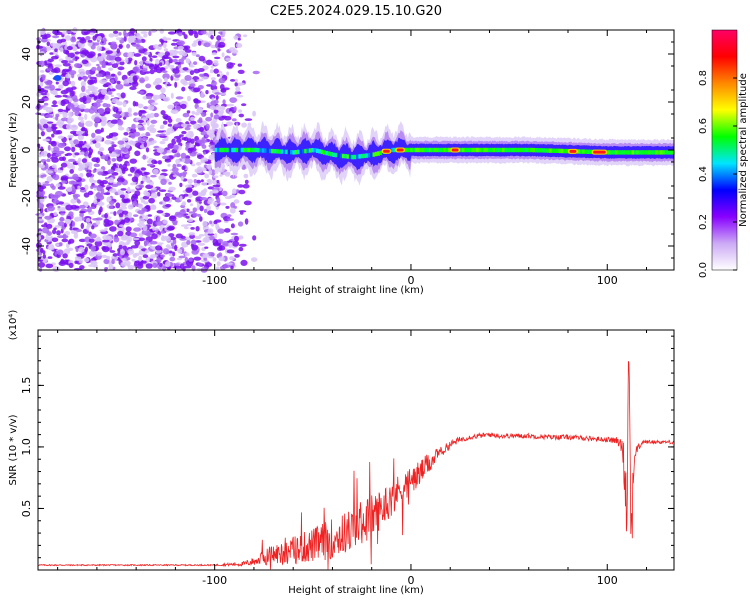 The height and width of the screenshot is (600, 750). Describe the element at coordinates (13, 325) in the screenshot. I see `snr-y-multiplier: (x10⁴)` at that location.